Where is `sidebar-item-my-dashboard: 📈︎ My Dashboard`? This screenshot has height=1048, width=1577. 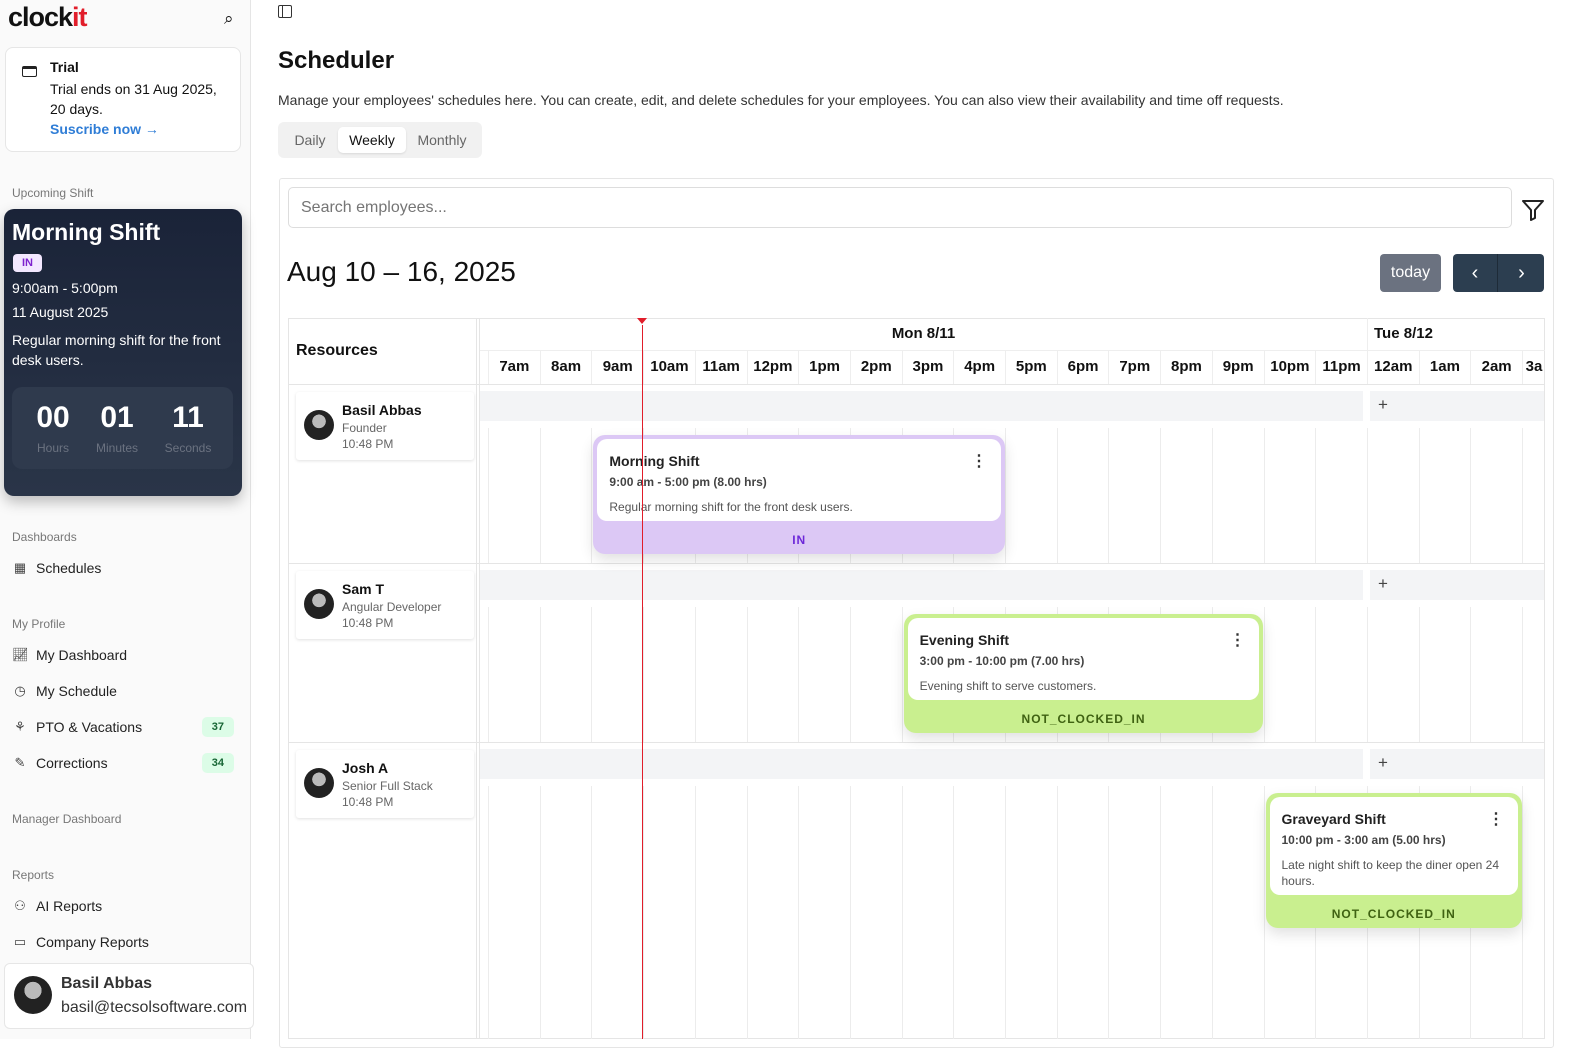 sidebar-item-my-dashboard: 📈︎ My Dashboard is located at coordinates (123, 655).